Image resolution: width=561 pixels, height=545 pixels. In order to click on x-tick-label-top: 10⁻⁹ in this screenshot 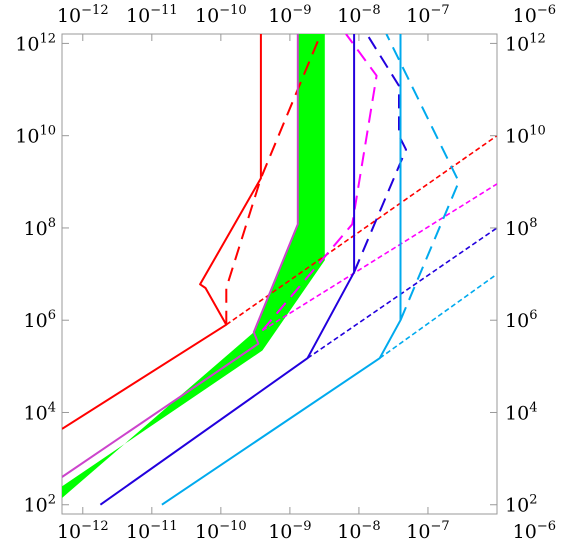, I will do `click(289, 15)`.